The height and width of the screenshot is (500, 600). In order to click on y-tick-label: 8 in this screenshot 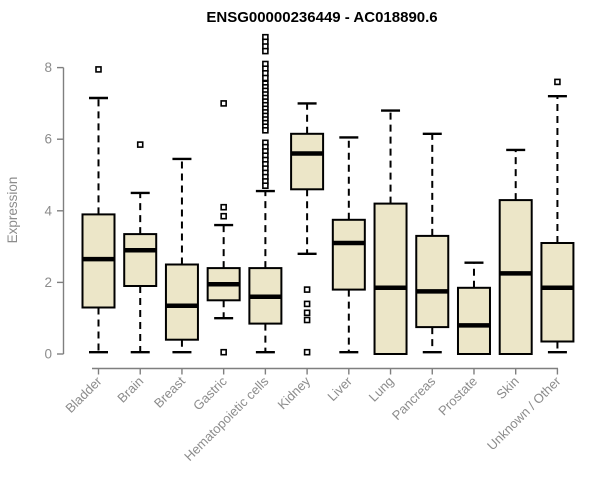, I will do `click(48, 67)`.